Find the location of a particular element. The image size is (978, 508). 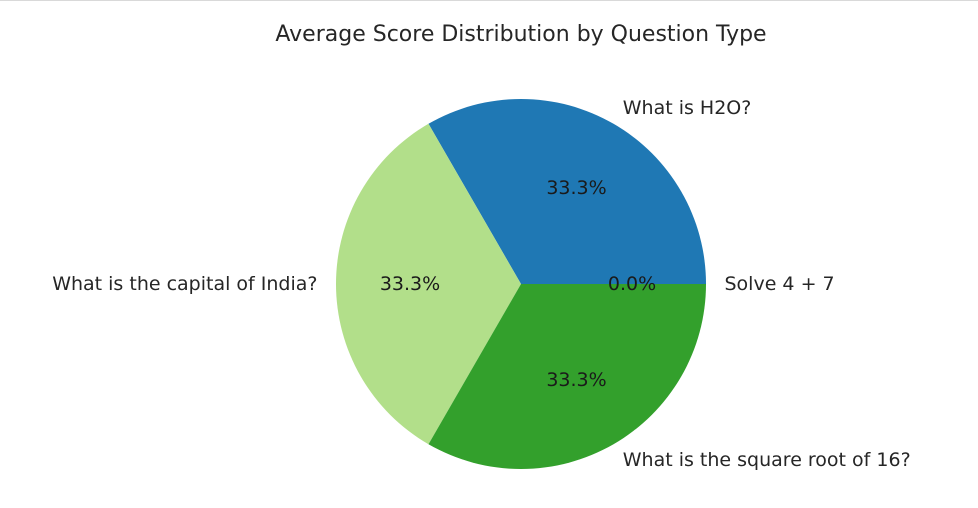

percent-labels: 0.0% 33.3% 33.3% 33.3% is located at coordinates (518, 284).